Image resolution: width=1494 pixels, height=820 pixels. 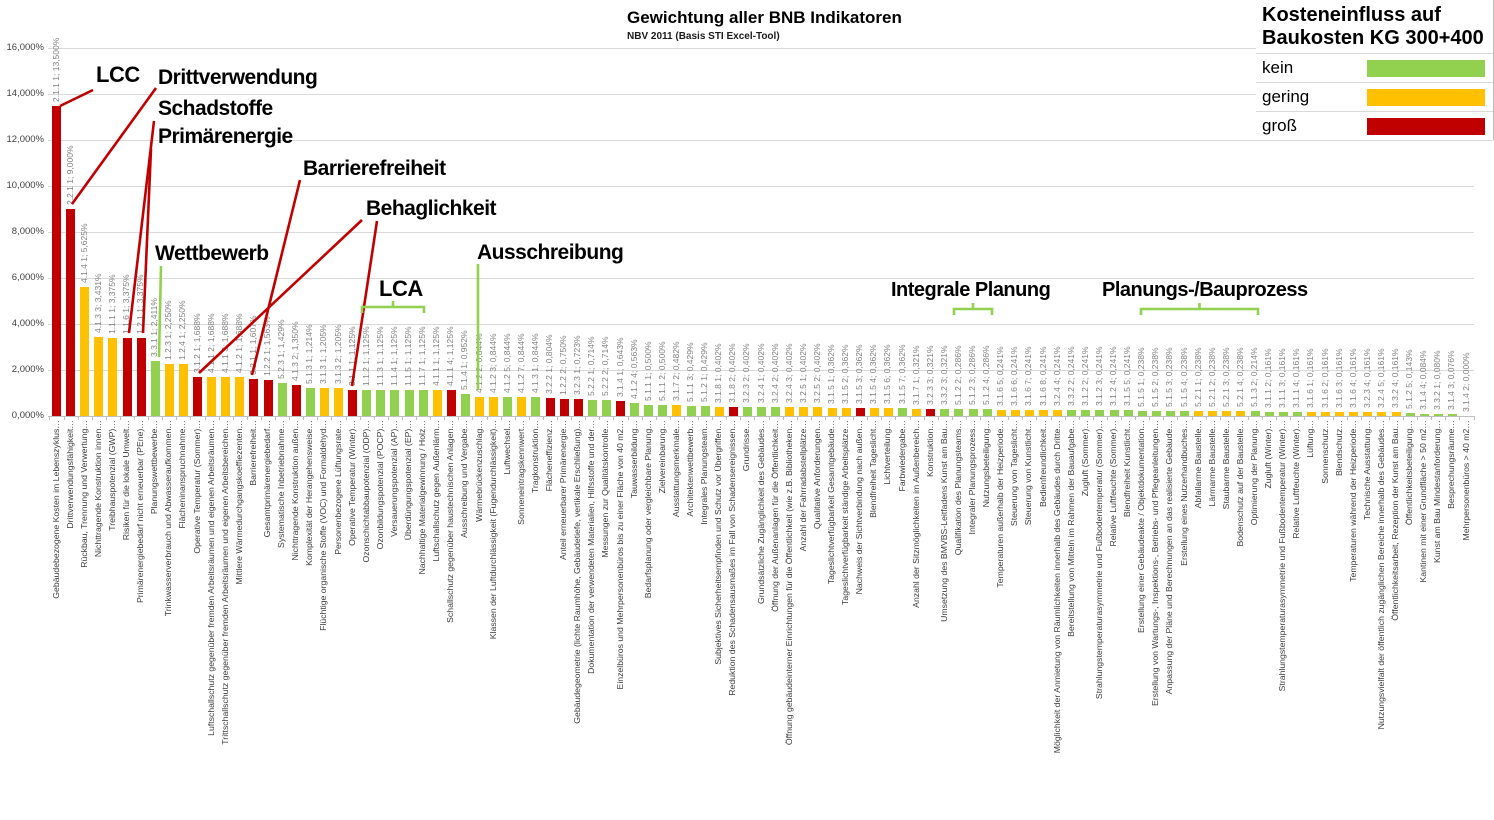 I want to click on bar-value-label: 3.1.2 2; 0,241%, so click(x=1084, y=376).